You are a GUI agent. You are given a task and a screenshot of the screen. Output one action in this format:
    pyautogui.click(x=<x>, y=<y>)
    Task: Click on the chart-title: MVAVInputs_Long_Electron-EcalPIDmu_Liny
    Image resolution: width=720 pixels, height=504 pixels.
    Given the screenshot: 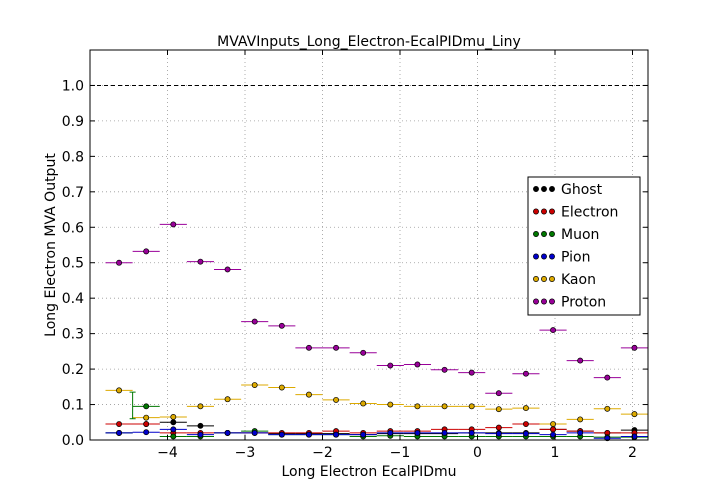 What is the action you would take?
    pyautogui.click(x=369, y=42)
    